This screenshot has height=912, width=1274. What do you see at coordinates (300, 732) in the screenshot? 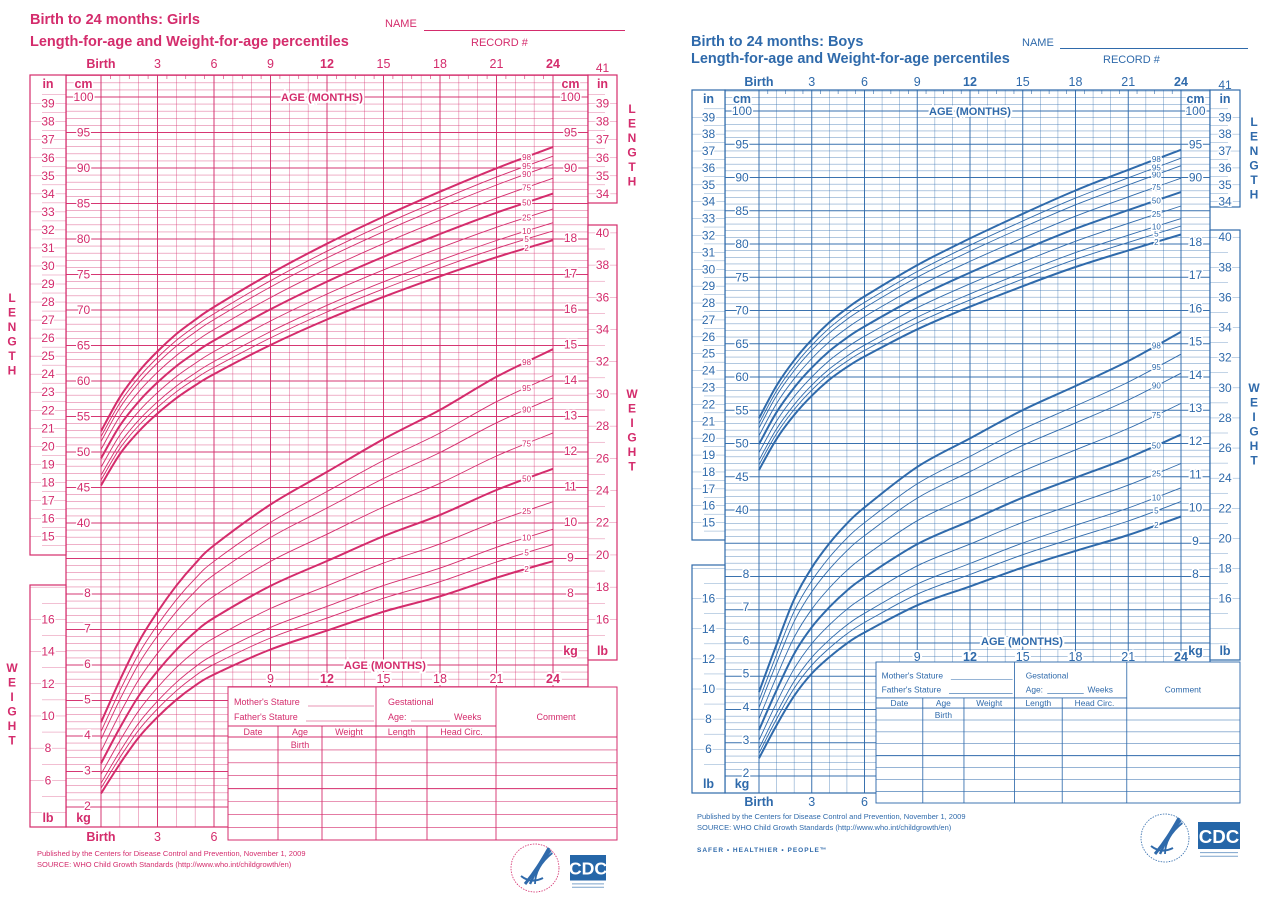
I see `table-column-header: Age` at bounding box center [300, 732].